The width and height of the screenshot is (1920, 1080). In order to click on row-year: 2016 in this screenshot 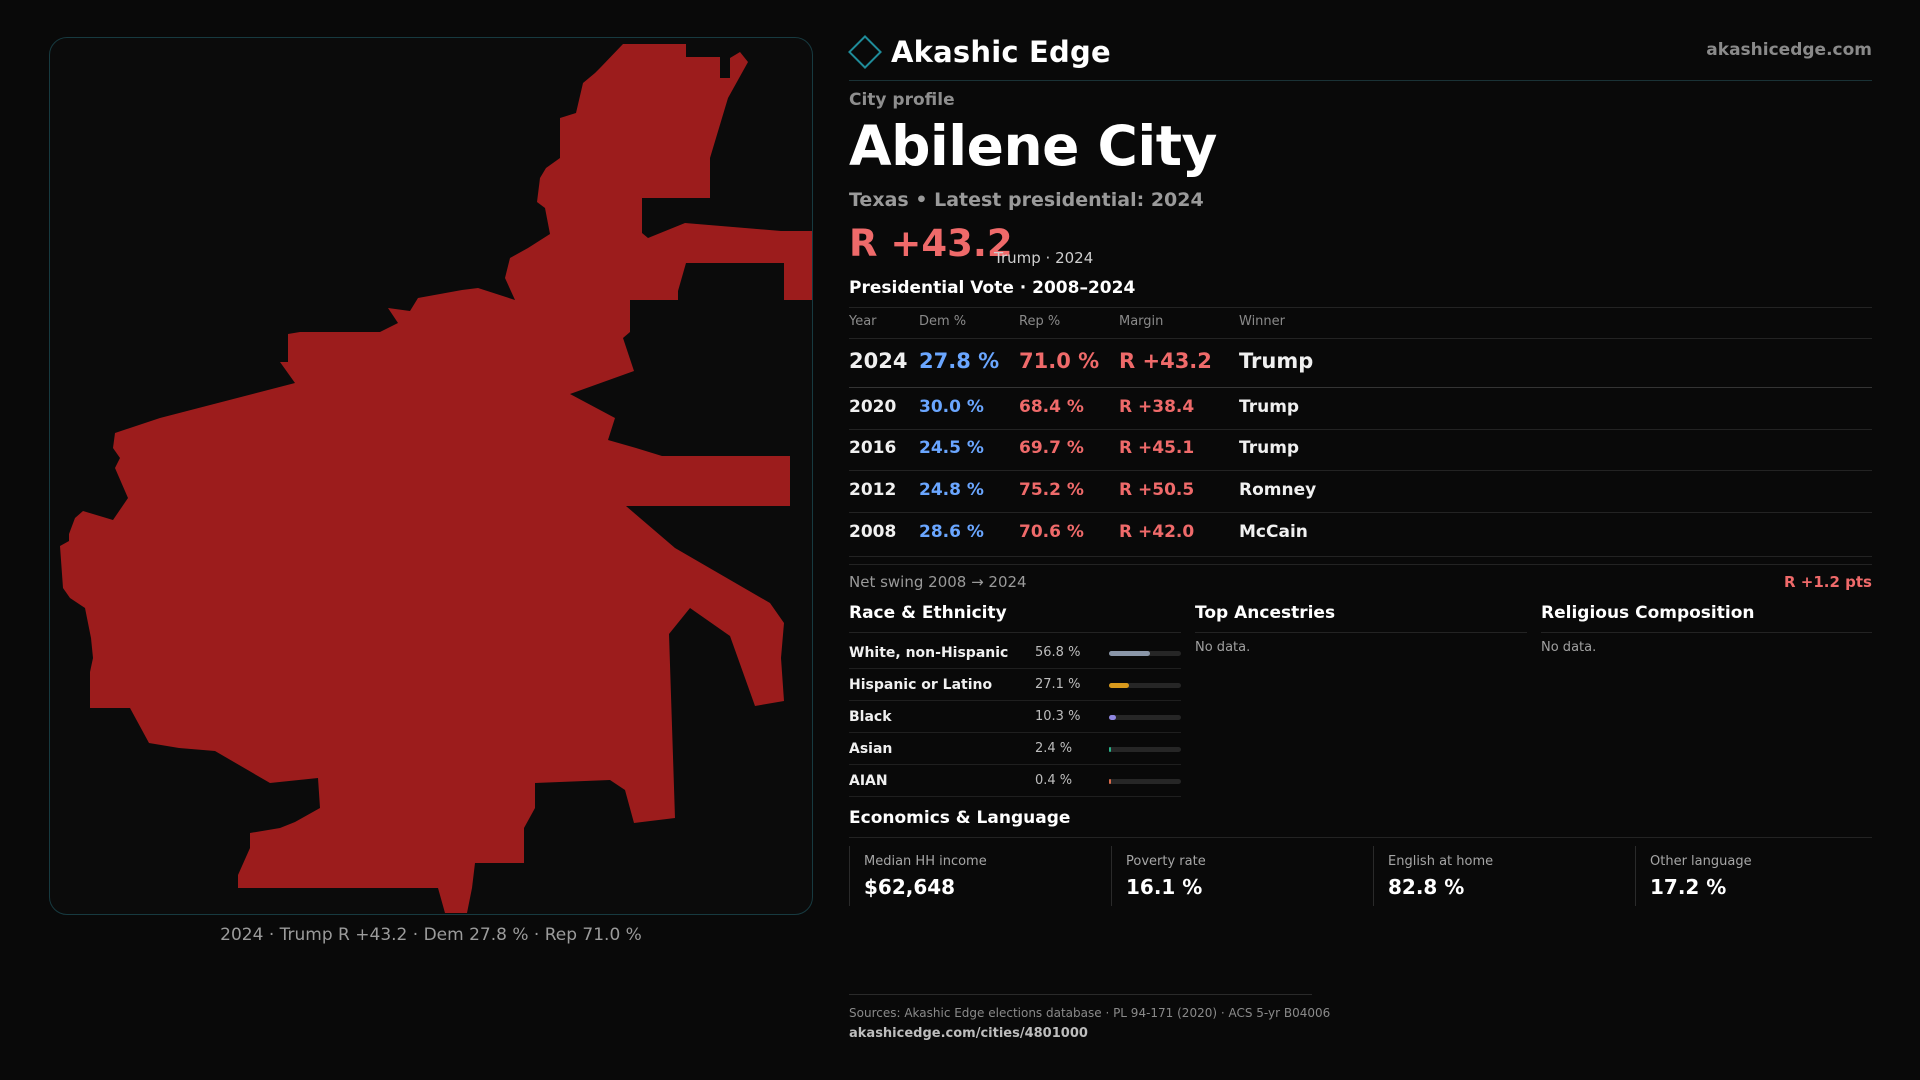, I will do `click(873, 448)`.